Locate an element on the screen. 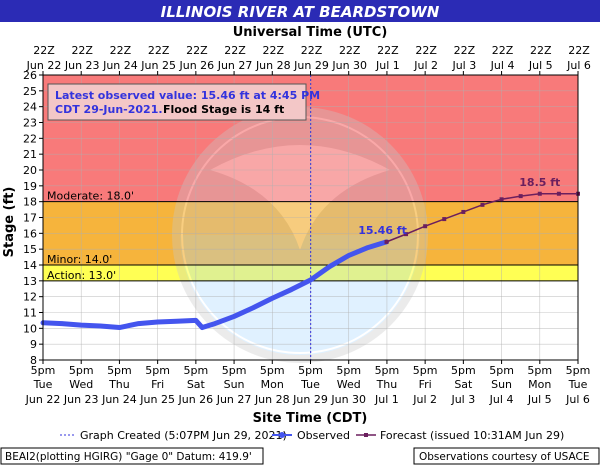  bottom-tick-date: Jul 6 is located at coordinates (577, 399).